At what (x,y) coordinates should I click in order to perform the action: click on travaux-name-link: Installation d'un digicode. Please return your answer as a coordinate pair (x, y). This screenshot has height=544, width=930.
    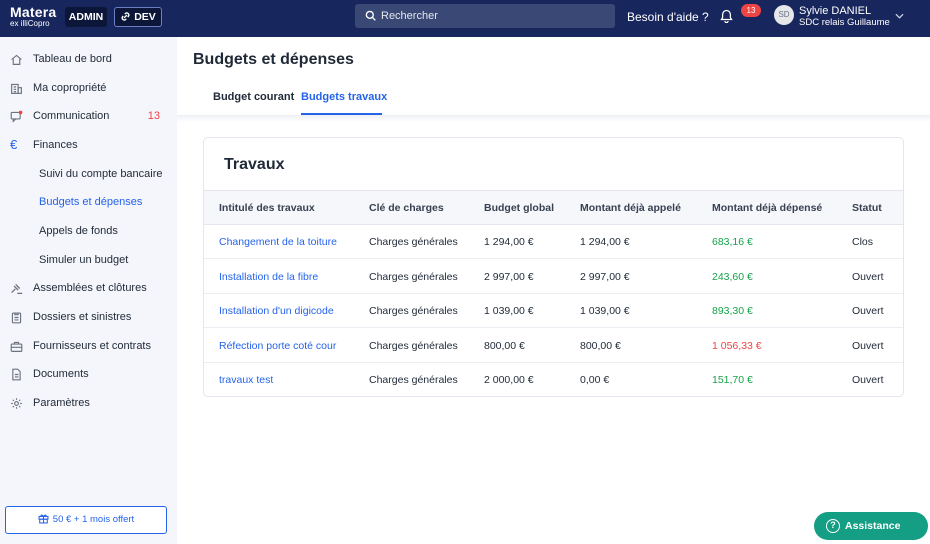
    Looking at the image, I should click on (276, 311).